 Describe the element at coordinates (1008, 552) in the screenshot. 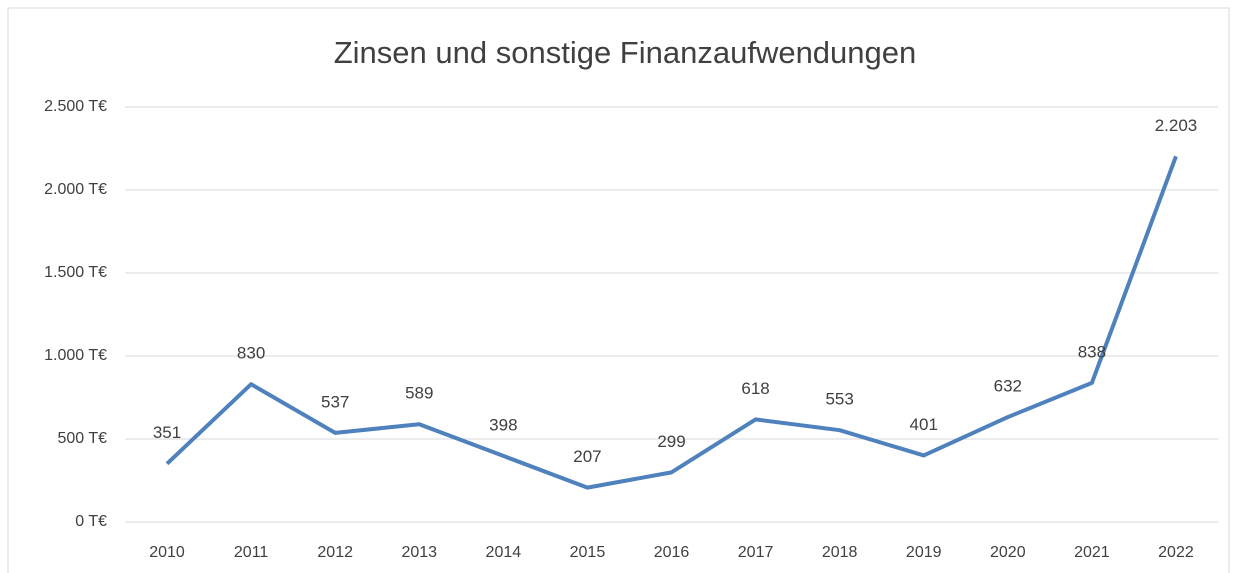

I see `x-tick-label: 2020` at that location.